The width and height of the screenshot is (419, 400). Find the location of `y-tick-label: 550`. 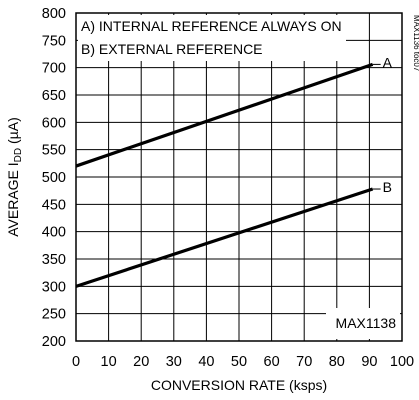

y-tick-label: 550 is located at coordinates (54, 151).